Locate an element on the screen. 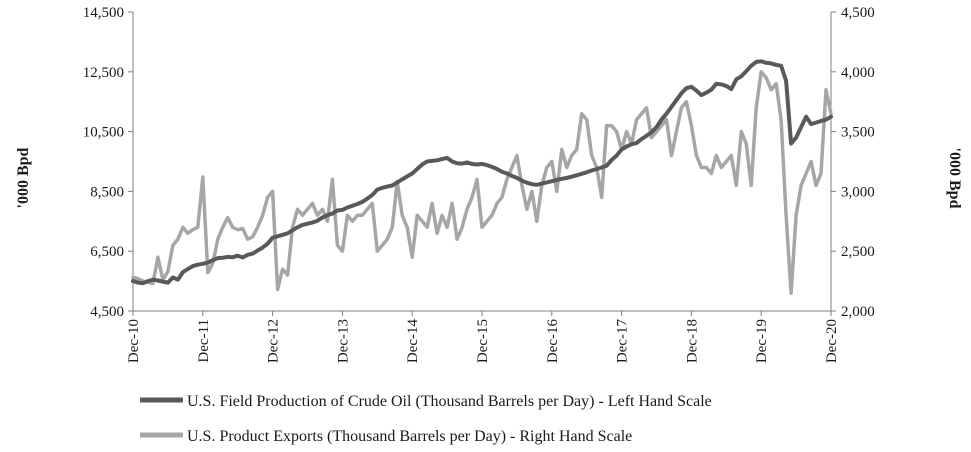  left-axis-tick-label: 12,500 is located at coordinates (103, 73).